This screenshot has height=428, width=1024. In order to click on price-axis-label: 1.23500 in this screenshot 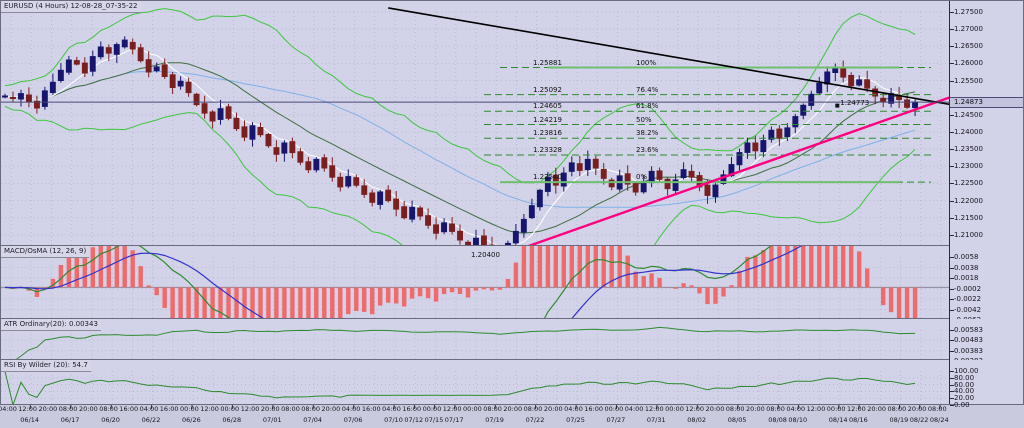, I will do `click(968, 149)`.